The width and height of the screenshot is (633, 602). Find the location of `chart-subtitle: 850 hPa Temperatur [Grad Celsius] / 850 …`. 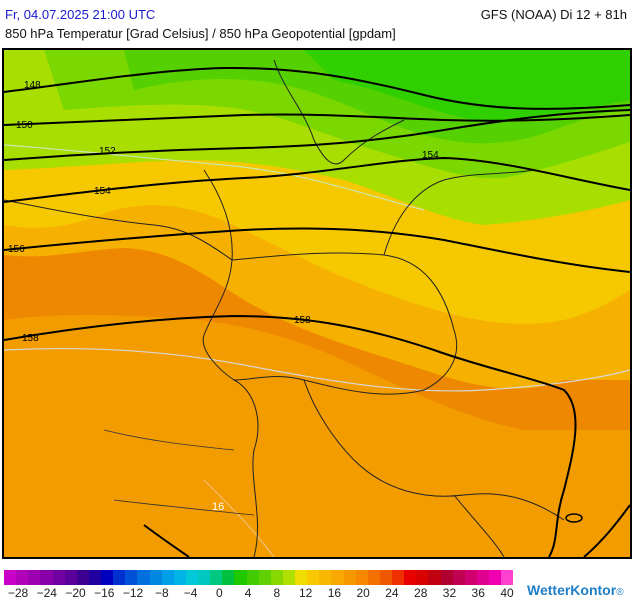

chart-subtitle: 850 hPa Temperatur [Grad Celsius] / 850 … is located at coordinates (200, 33).